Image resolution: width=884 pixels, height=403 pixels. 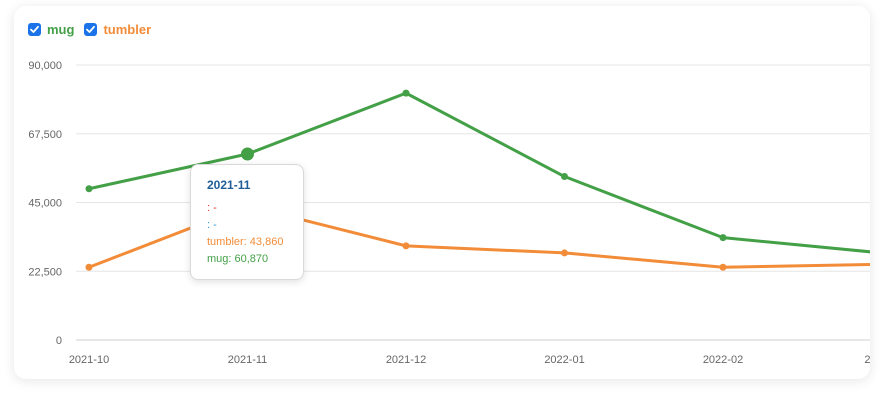 I want to click on chart-legend: mug tumbler, so click(x=89, y=29).